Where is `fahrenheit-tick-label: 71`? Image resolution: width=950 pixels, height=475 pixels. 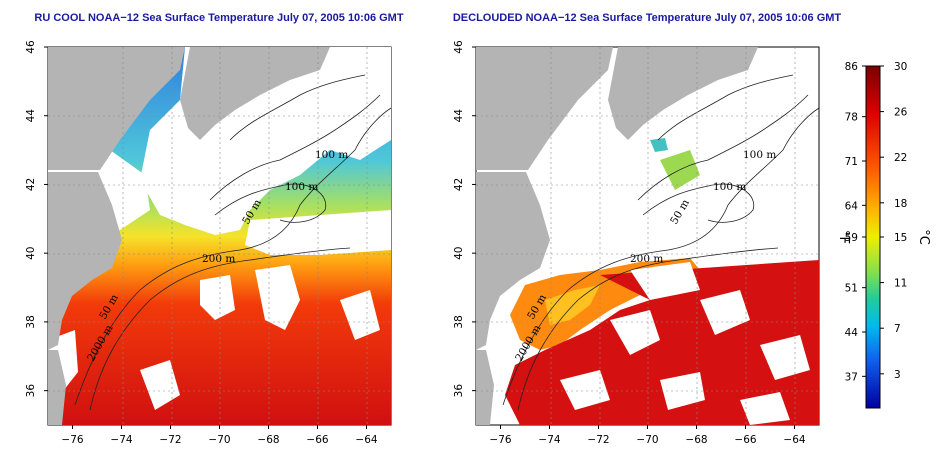 fahrenheit-tick-label: 71 is located at coordinates (851, 162).